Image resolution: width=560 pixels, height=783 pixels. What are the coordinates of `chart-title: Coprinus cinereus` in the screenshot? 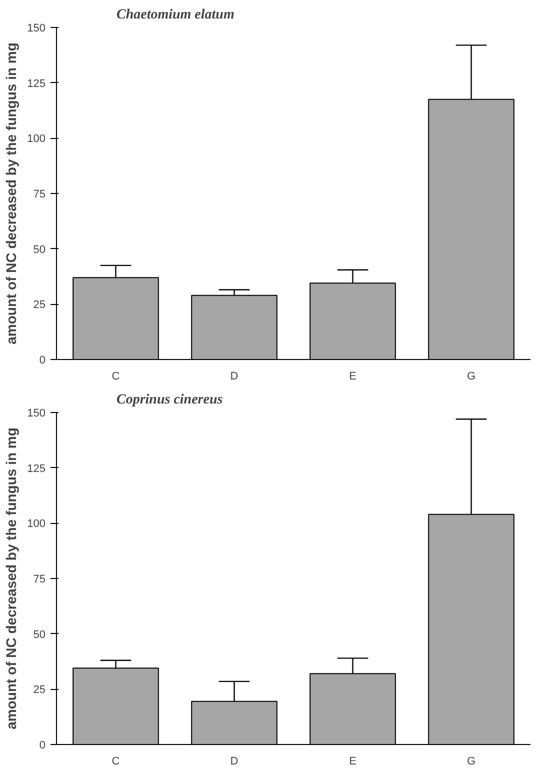 It's located at (170, 400).